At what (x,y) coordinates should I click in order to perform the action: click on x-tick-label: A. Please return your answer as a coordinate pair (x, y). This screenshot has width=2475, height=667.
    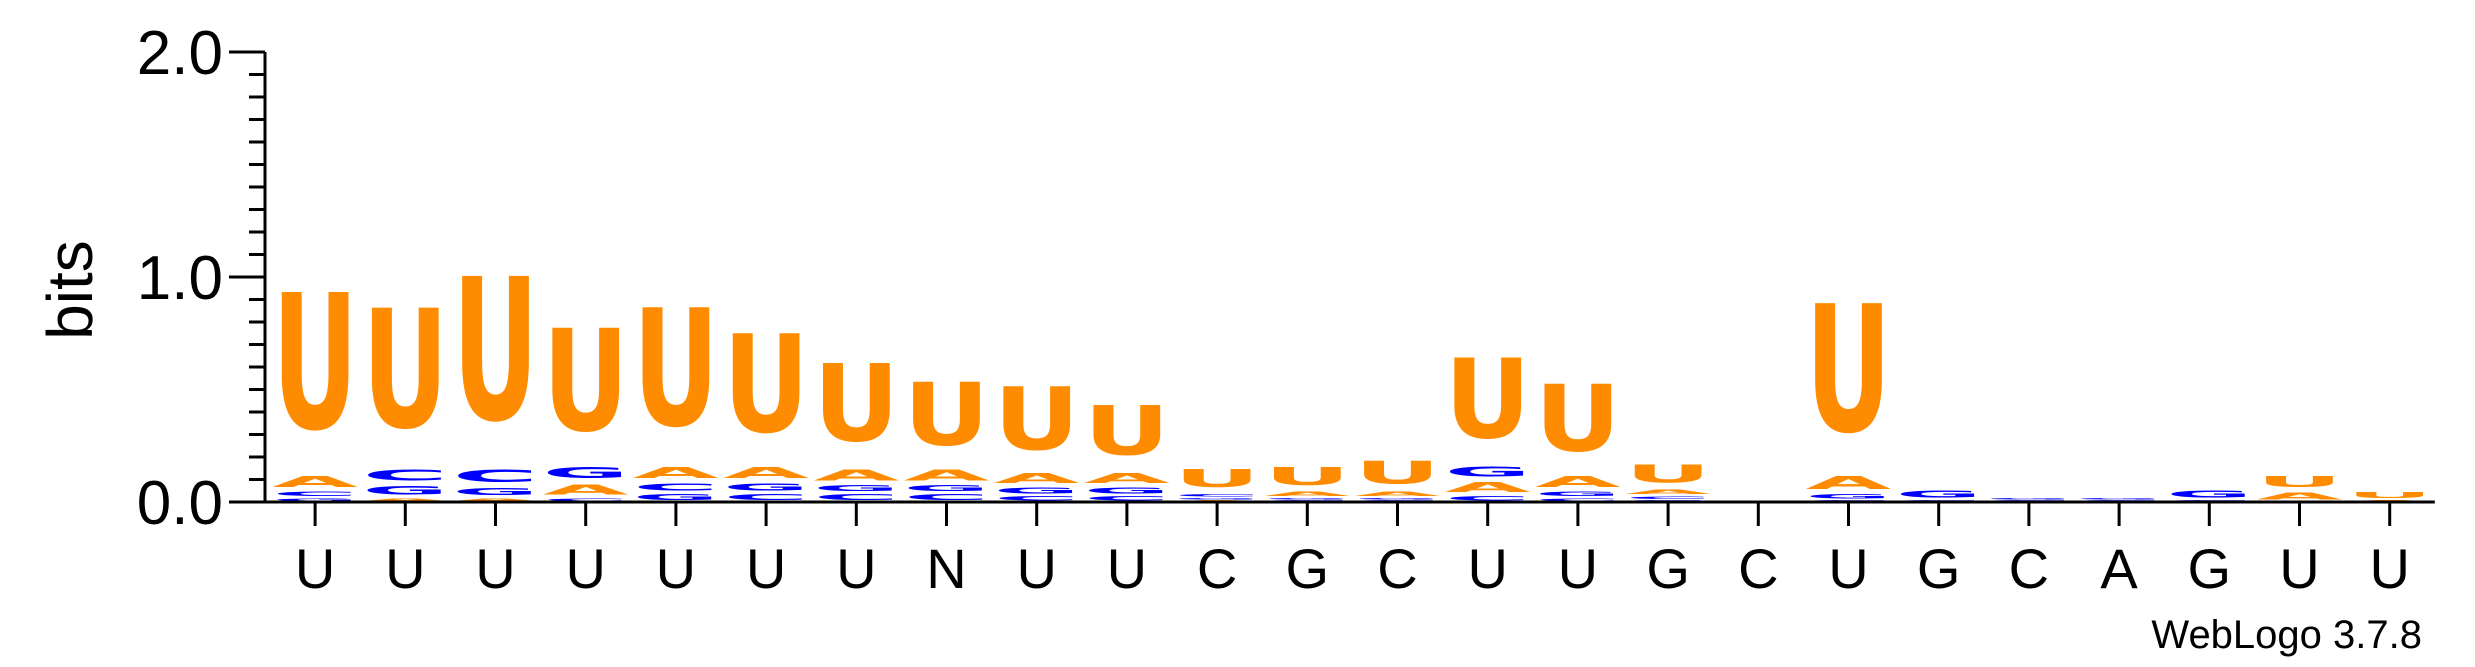
    Looking at the image, I should click on (2119, 568).